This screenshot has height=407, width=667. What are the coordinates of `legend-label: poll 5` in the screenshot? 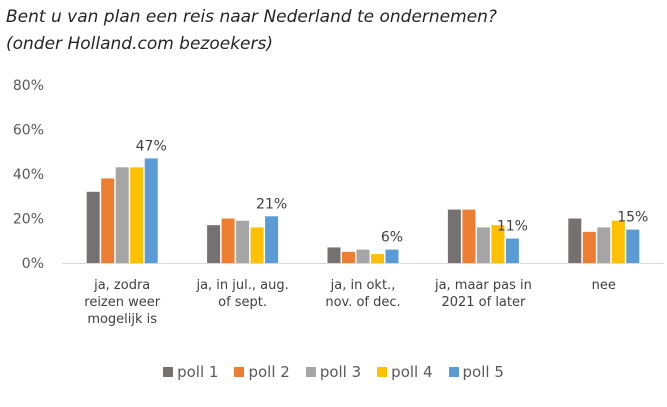 It's located at (483, 372).